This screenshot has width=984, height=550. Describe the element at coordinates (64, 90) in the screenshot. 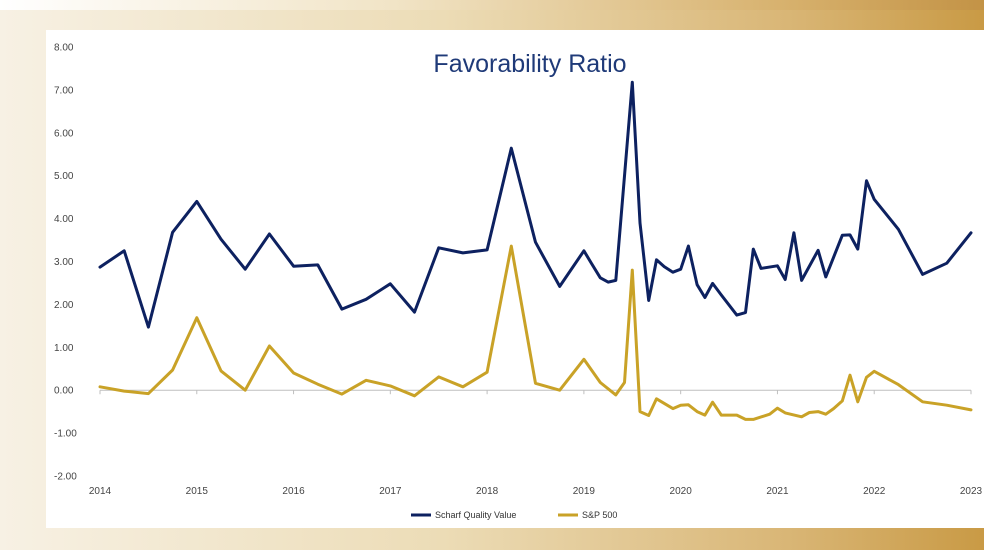

I see `y-tick-label: 7.00` at that location.